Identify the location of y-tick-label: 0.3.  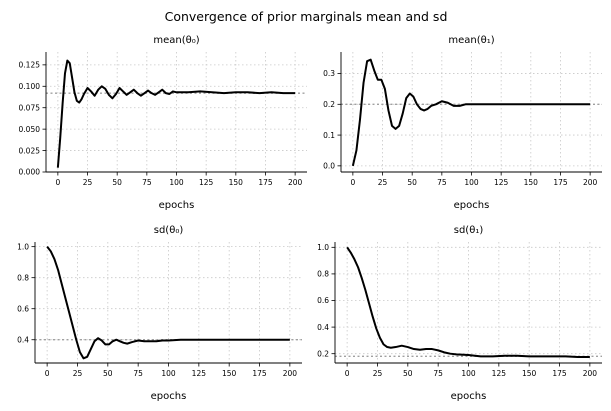
(329, 73).